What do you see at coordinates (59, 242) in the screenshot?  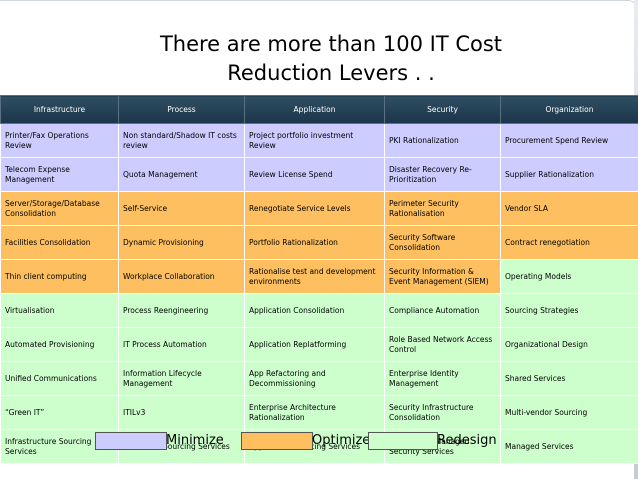 I see `table-cell: Facilities Consolidation` at bounding box center [59, 242].